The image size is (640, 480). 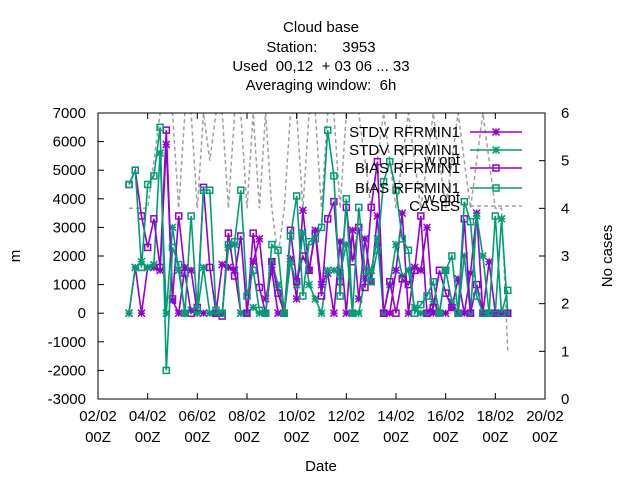 I want to click on legend-label: BIAS RFRMIN1, so click(x=407, y=188).